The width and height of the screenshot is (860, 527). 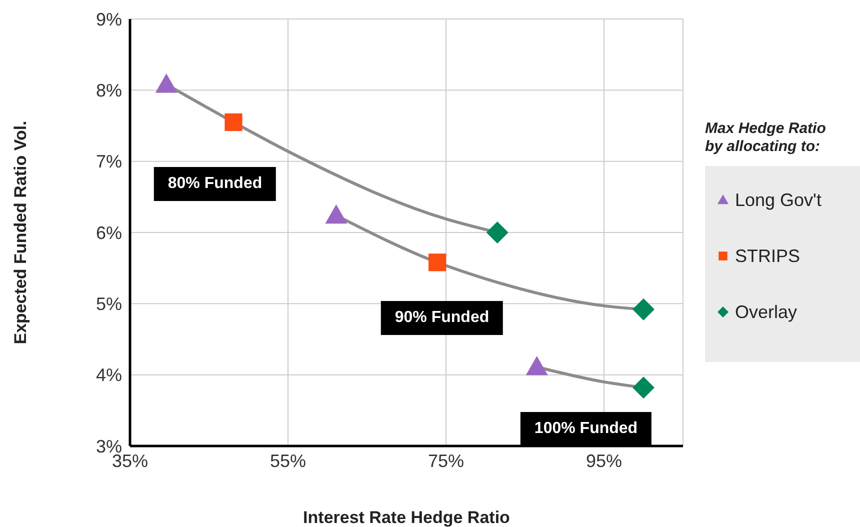 I want to click on x-tick-label: 75%, so click(x=446, y=460).